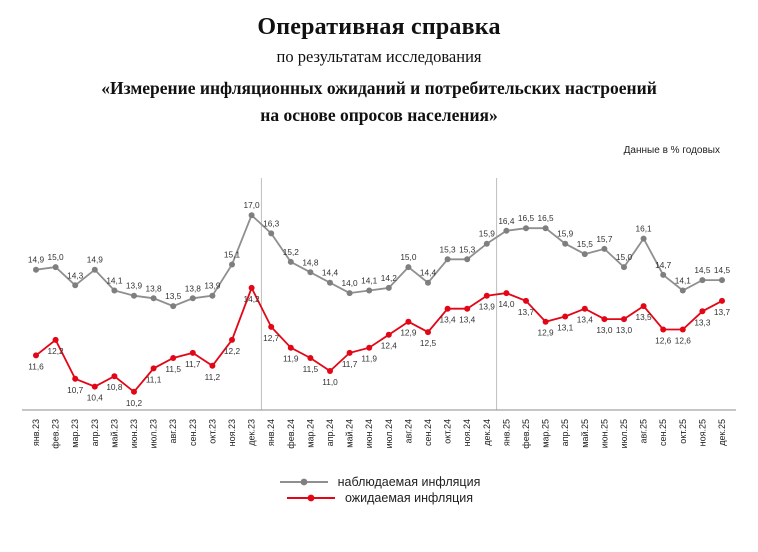 Image resolution: width=758 pixels, height=552 pixels. I want to click on svg-text: 13,1, so click(565, 328).